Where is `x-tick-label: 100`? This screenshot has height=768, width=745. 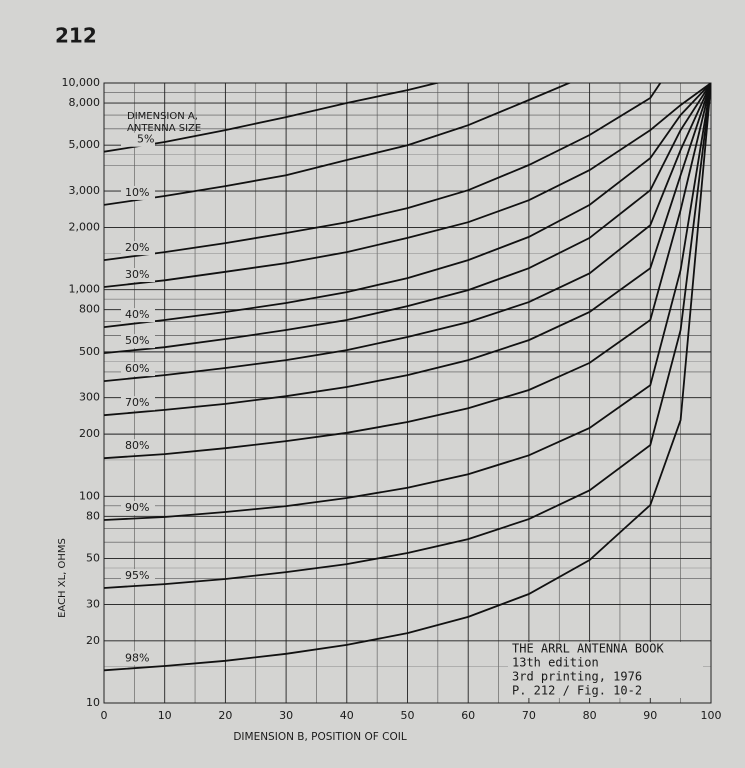 x-tick-label: 100 is located at coordinates (711, 715).